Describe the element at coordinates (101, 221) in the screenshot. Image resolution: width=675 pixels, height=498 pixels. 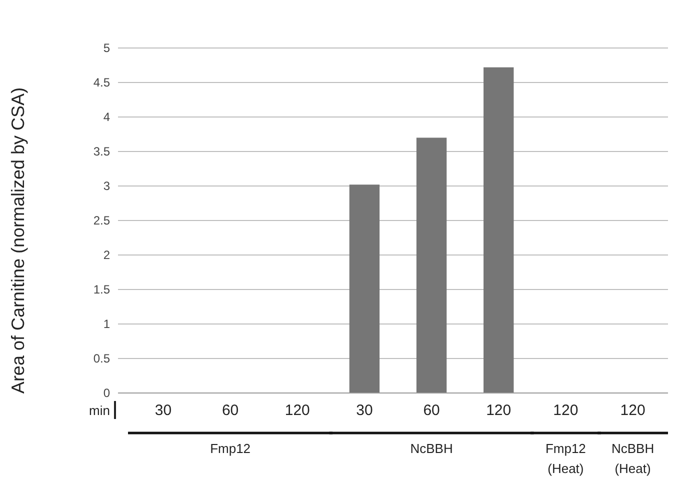
I see `y-tick-label: 2.5` at that location.